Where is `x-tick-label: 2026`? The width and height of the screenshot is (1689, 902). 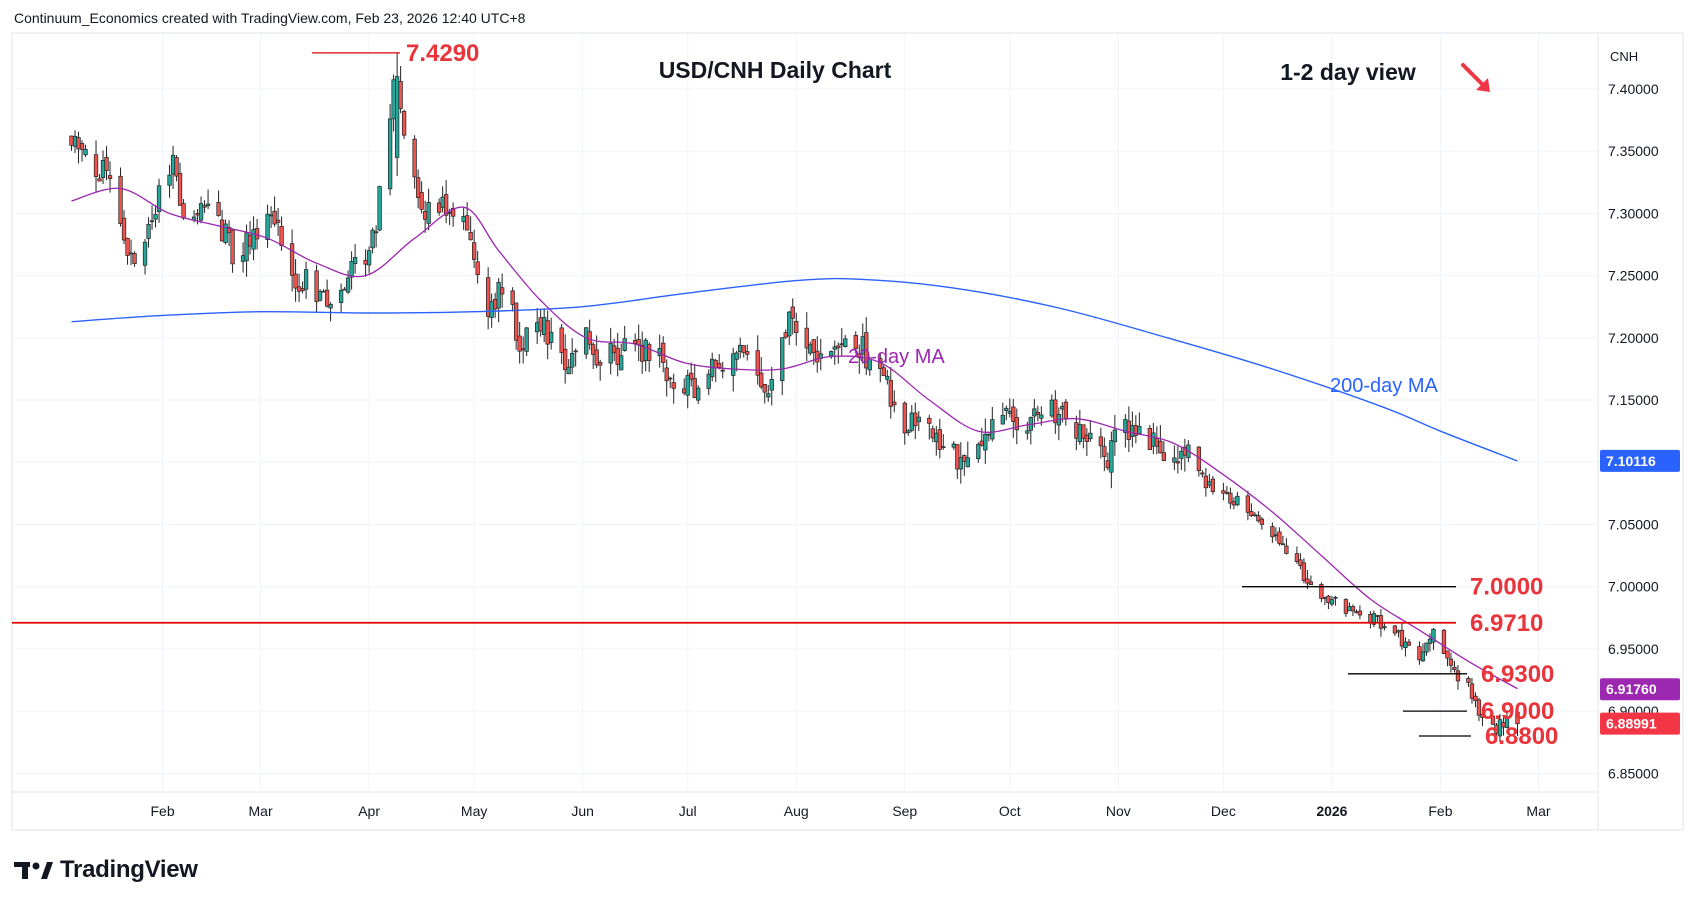 x-tick-label: 2026 is located at coordinates (1331, 811).